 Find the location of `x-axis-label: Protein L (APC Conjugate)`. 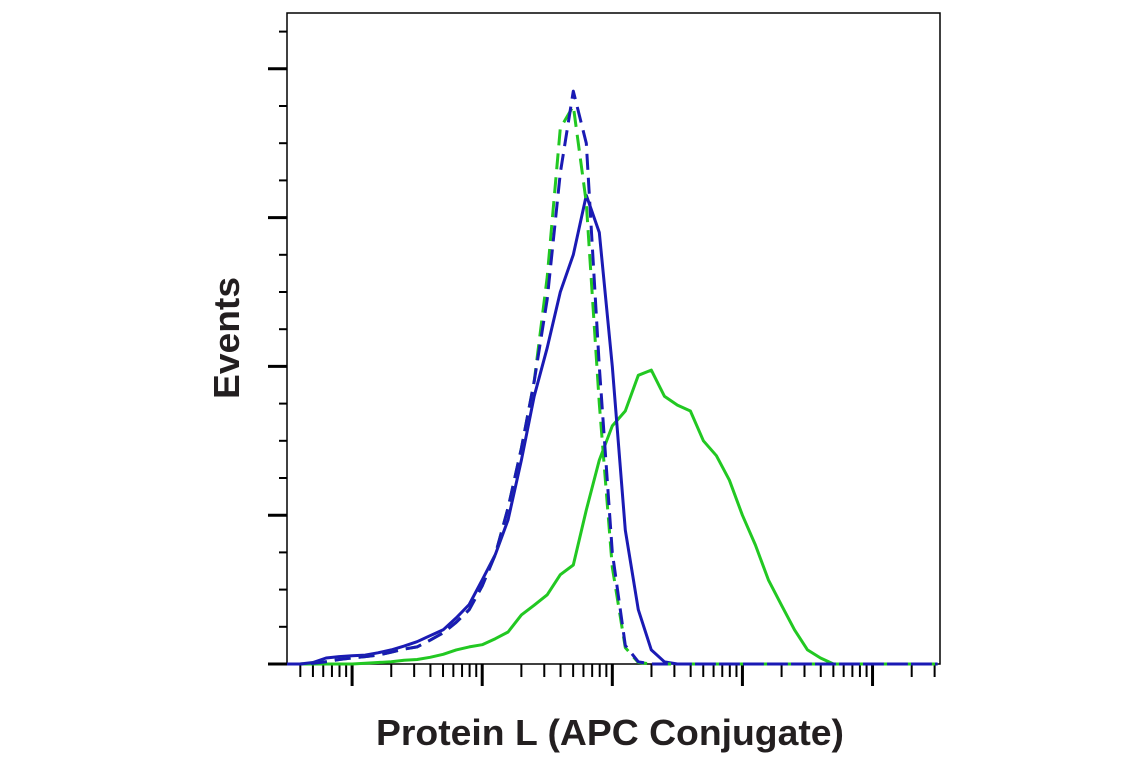

x-axis-label: Protein L (APC Conjugate) is located at coordinates (610, 732).